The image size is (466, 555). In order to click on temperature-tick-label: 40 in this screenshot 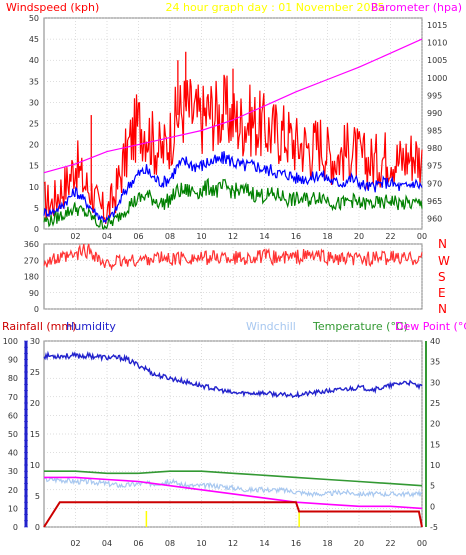, I will do `click(435, 341)`.